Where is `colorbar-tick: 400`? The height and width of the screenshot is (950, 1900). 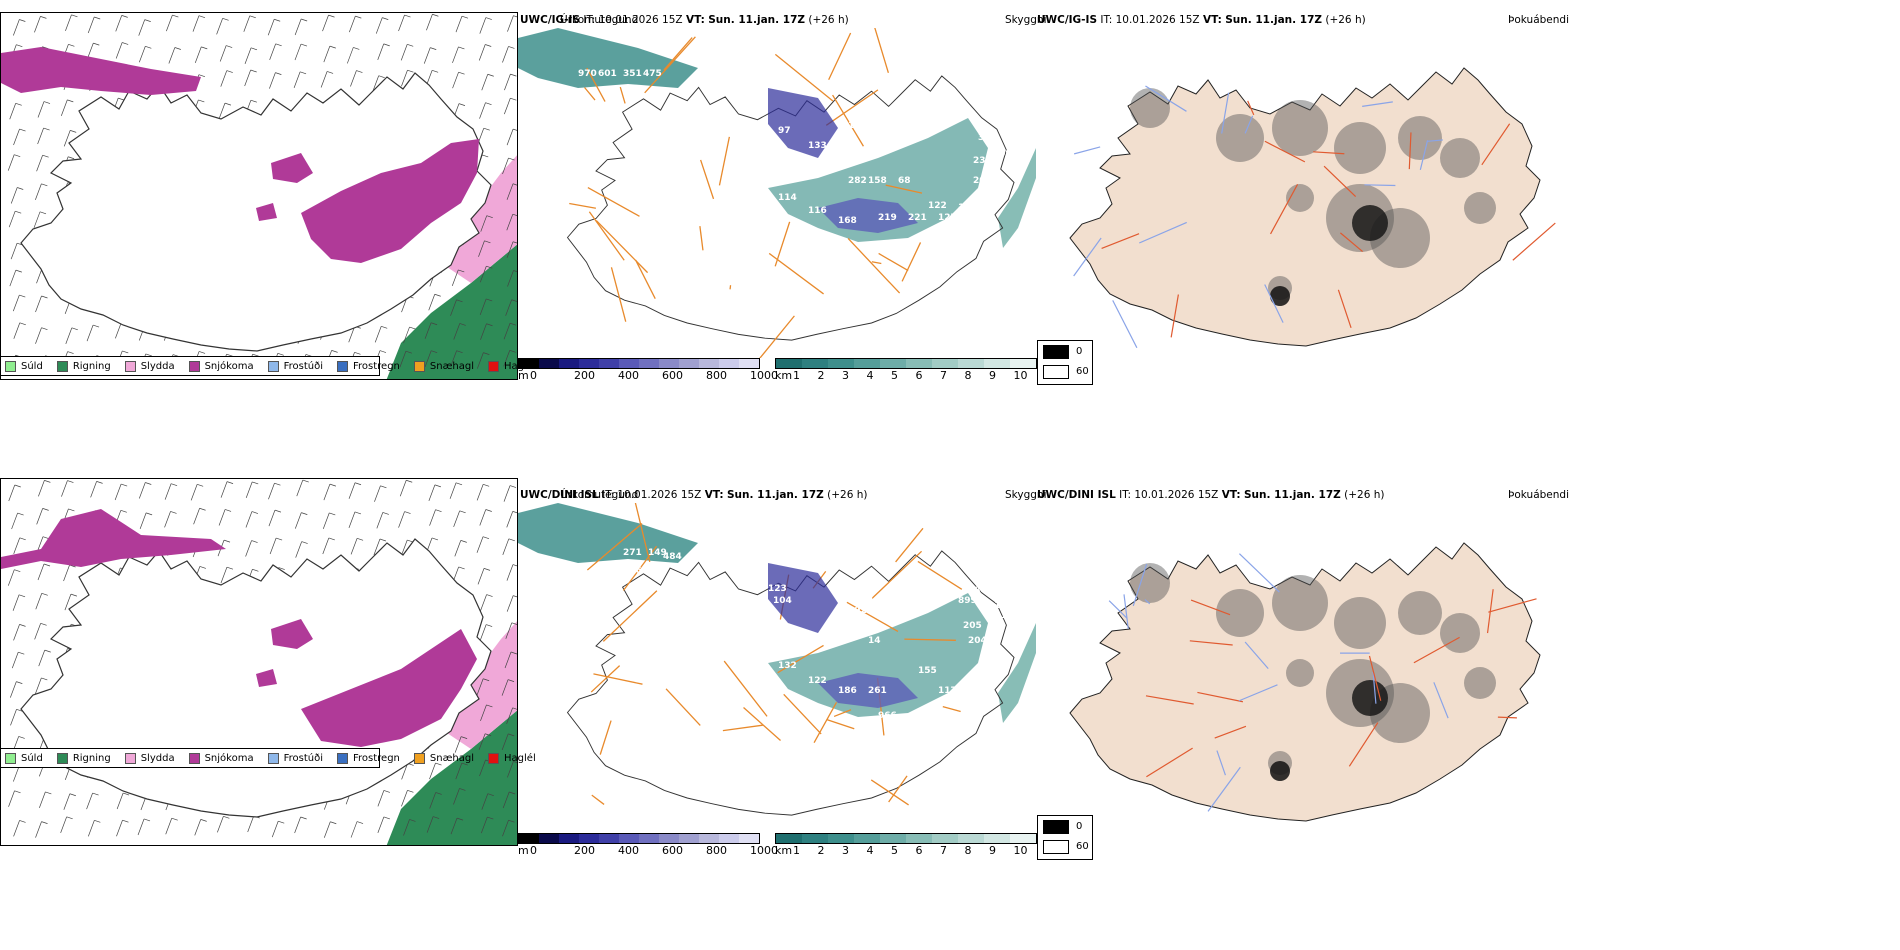 colorbar-tick: 400 is located at coordinates (628, 375).